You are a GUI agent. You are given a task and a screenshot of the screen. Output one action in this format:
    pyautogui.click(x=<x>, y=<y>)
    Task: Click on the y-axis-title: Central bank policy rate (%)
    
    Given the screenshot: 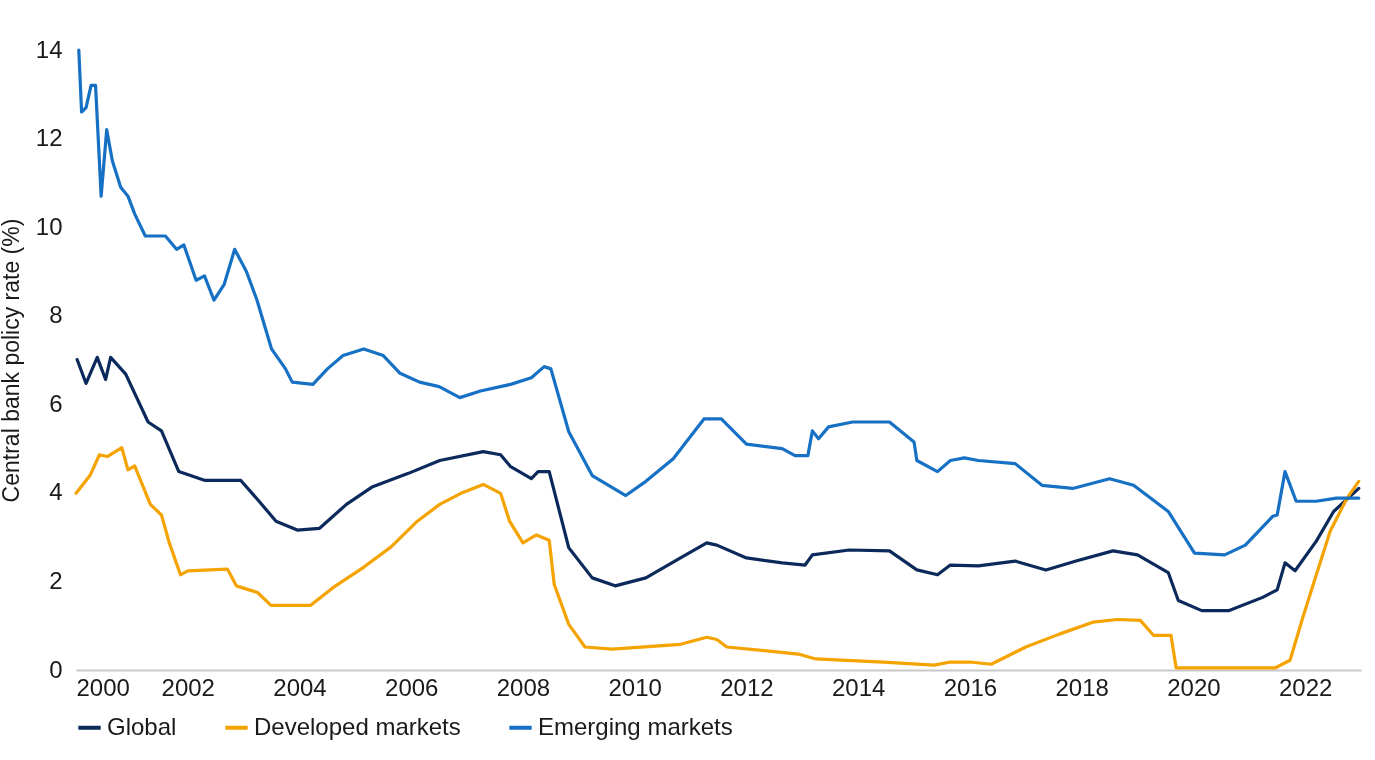 What is the action you would take?
    pyautogui.click(x=12, y=360)
    